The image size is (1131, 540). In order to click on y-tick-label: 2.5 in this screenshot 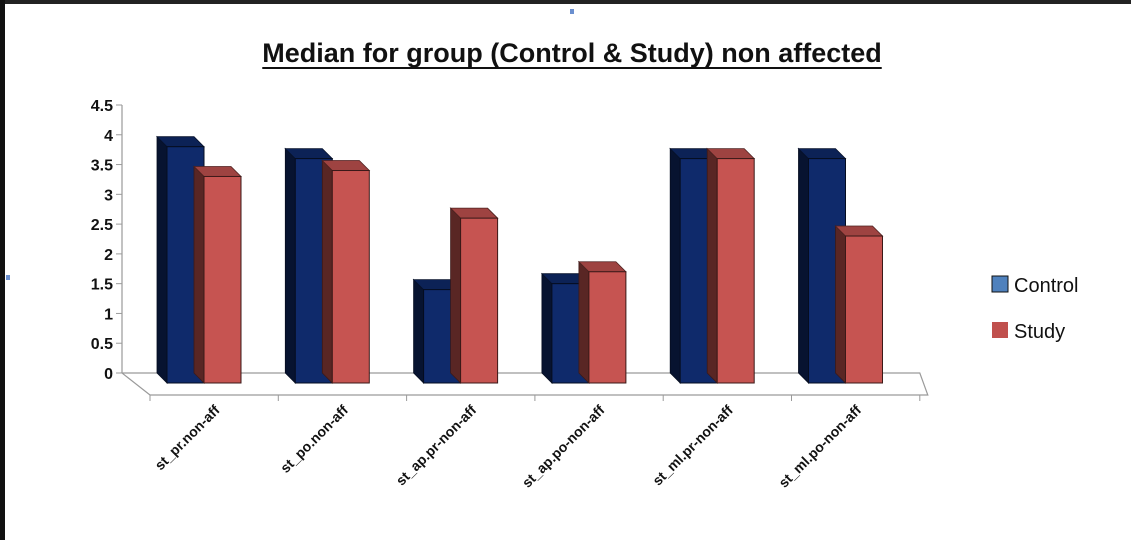, I will do `click(102, 225)`.